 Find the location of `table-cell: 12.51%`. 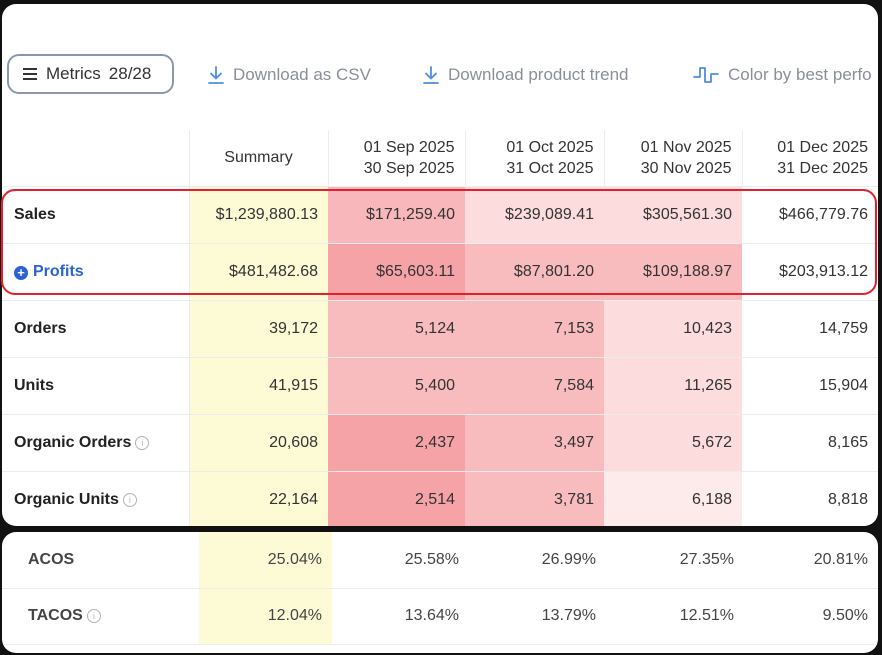

table-cell: 12.51% is located at coordinates (675, 616).